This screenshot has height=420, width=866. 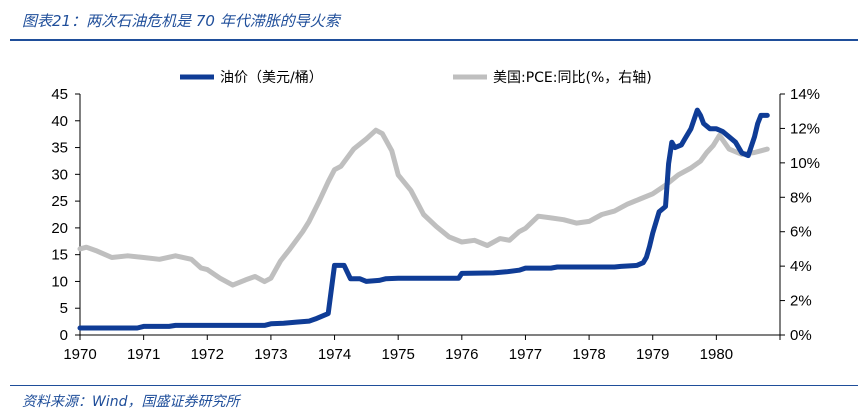 What do you see at coordinates (416, 78) in the screenshot?
I see `legend: 油价（美元/桶） 美国:PCE:同比(%，右轴)` at bounding box center [416, 78].